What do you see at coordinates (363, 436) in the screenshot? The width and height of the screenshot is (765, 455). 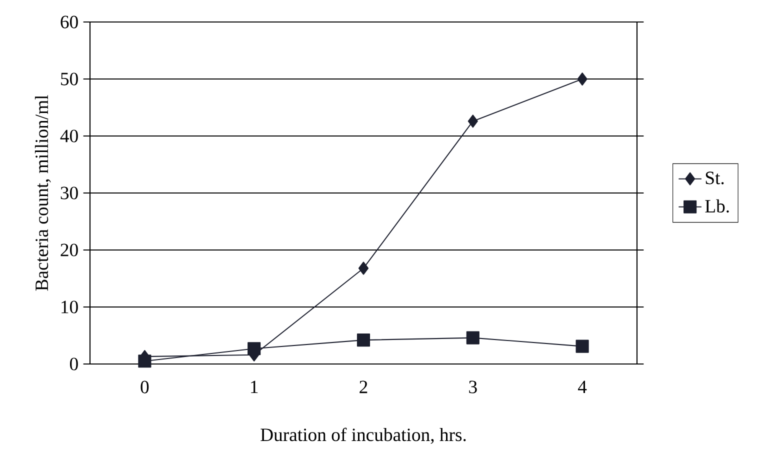 I see `x-axis-title: Duration of incubation, hrs.` at bounding box center [363, 436].